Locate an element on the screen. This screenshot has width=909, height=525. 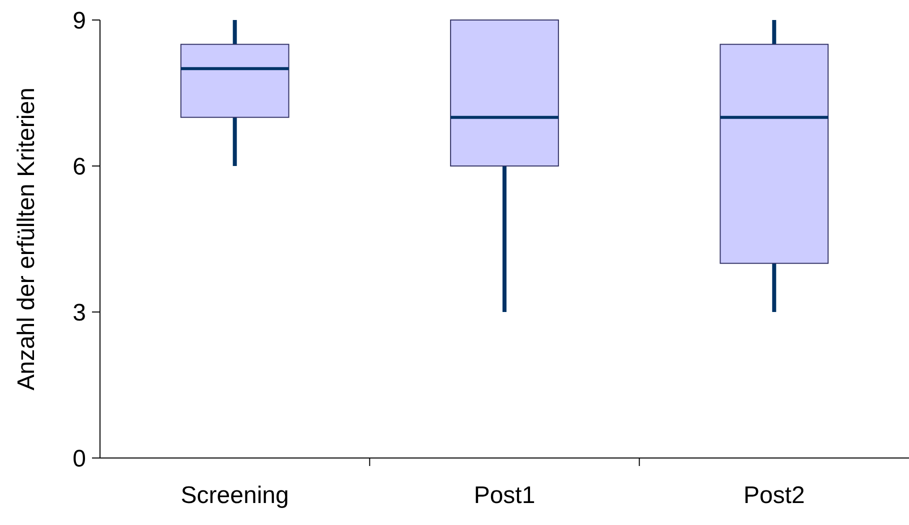
x-tick-label: Screening is located at coordinates (234, 495).